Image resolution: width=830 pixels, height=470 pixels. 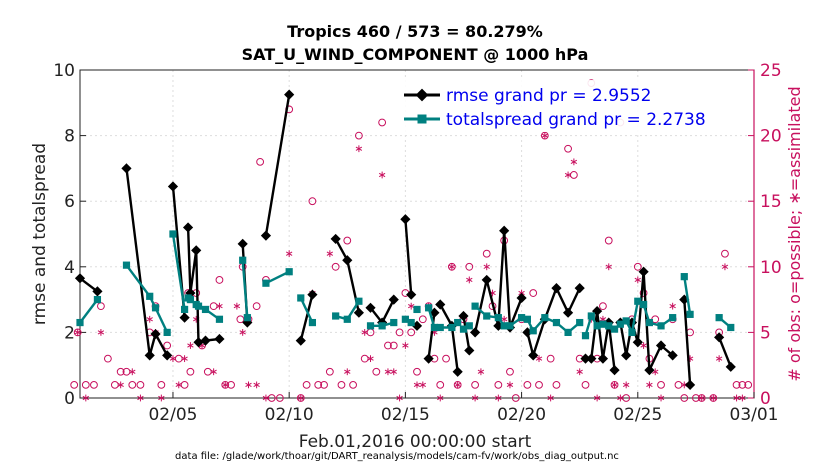 I want to click on right-tick-label-10: 10, so click(x=771, y=268).